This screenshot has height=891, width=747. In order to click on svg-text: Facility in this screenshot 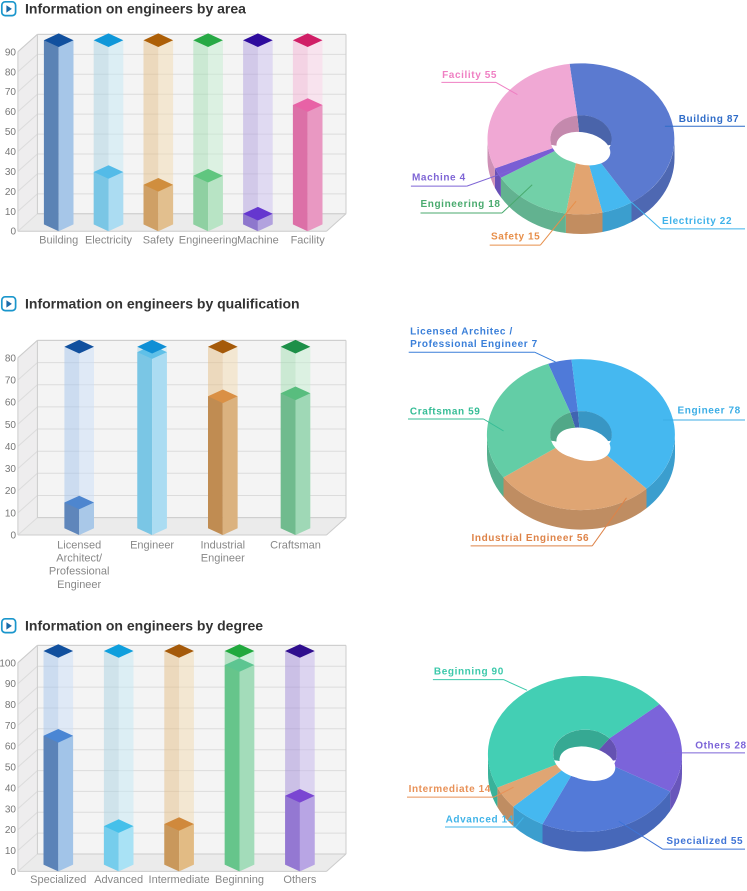, I will do `click(308, 241)`.